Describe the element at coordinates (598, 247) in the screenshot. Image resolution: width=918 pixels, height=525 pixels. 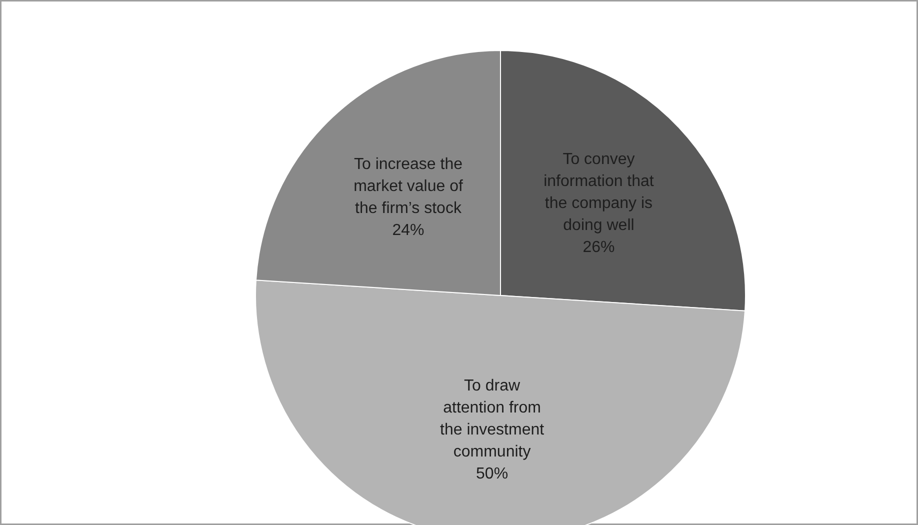
I see `data-label: 26%` at that location.